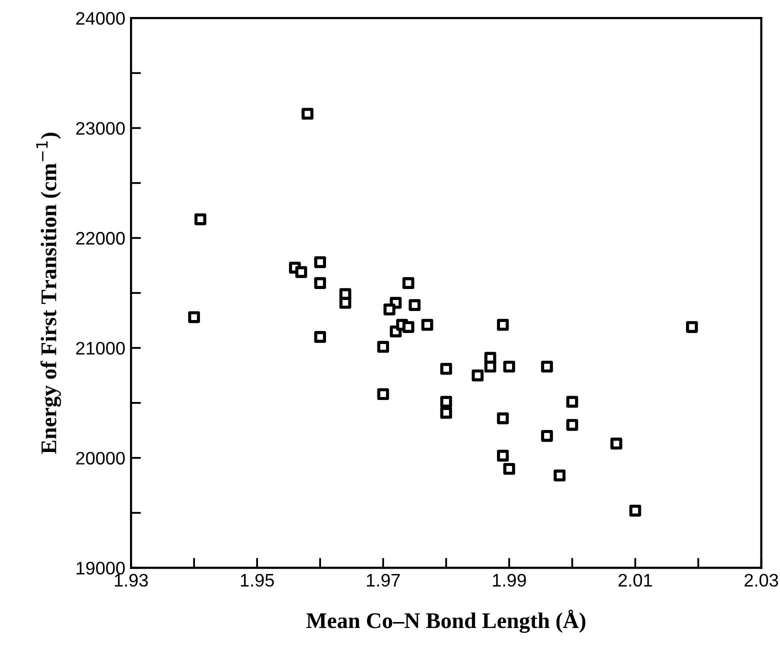 The height and width of the screenshot is (646, 780). I want to click on y-tick-label: 21000, so click(100, 348).